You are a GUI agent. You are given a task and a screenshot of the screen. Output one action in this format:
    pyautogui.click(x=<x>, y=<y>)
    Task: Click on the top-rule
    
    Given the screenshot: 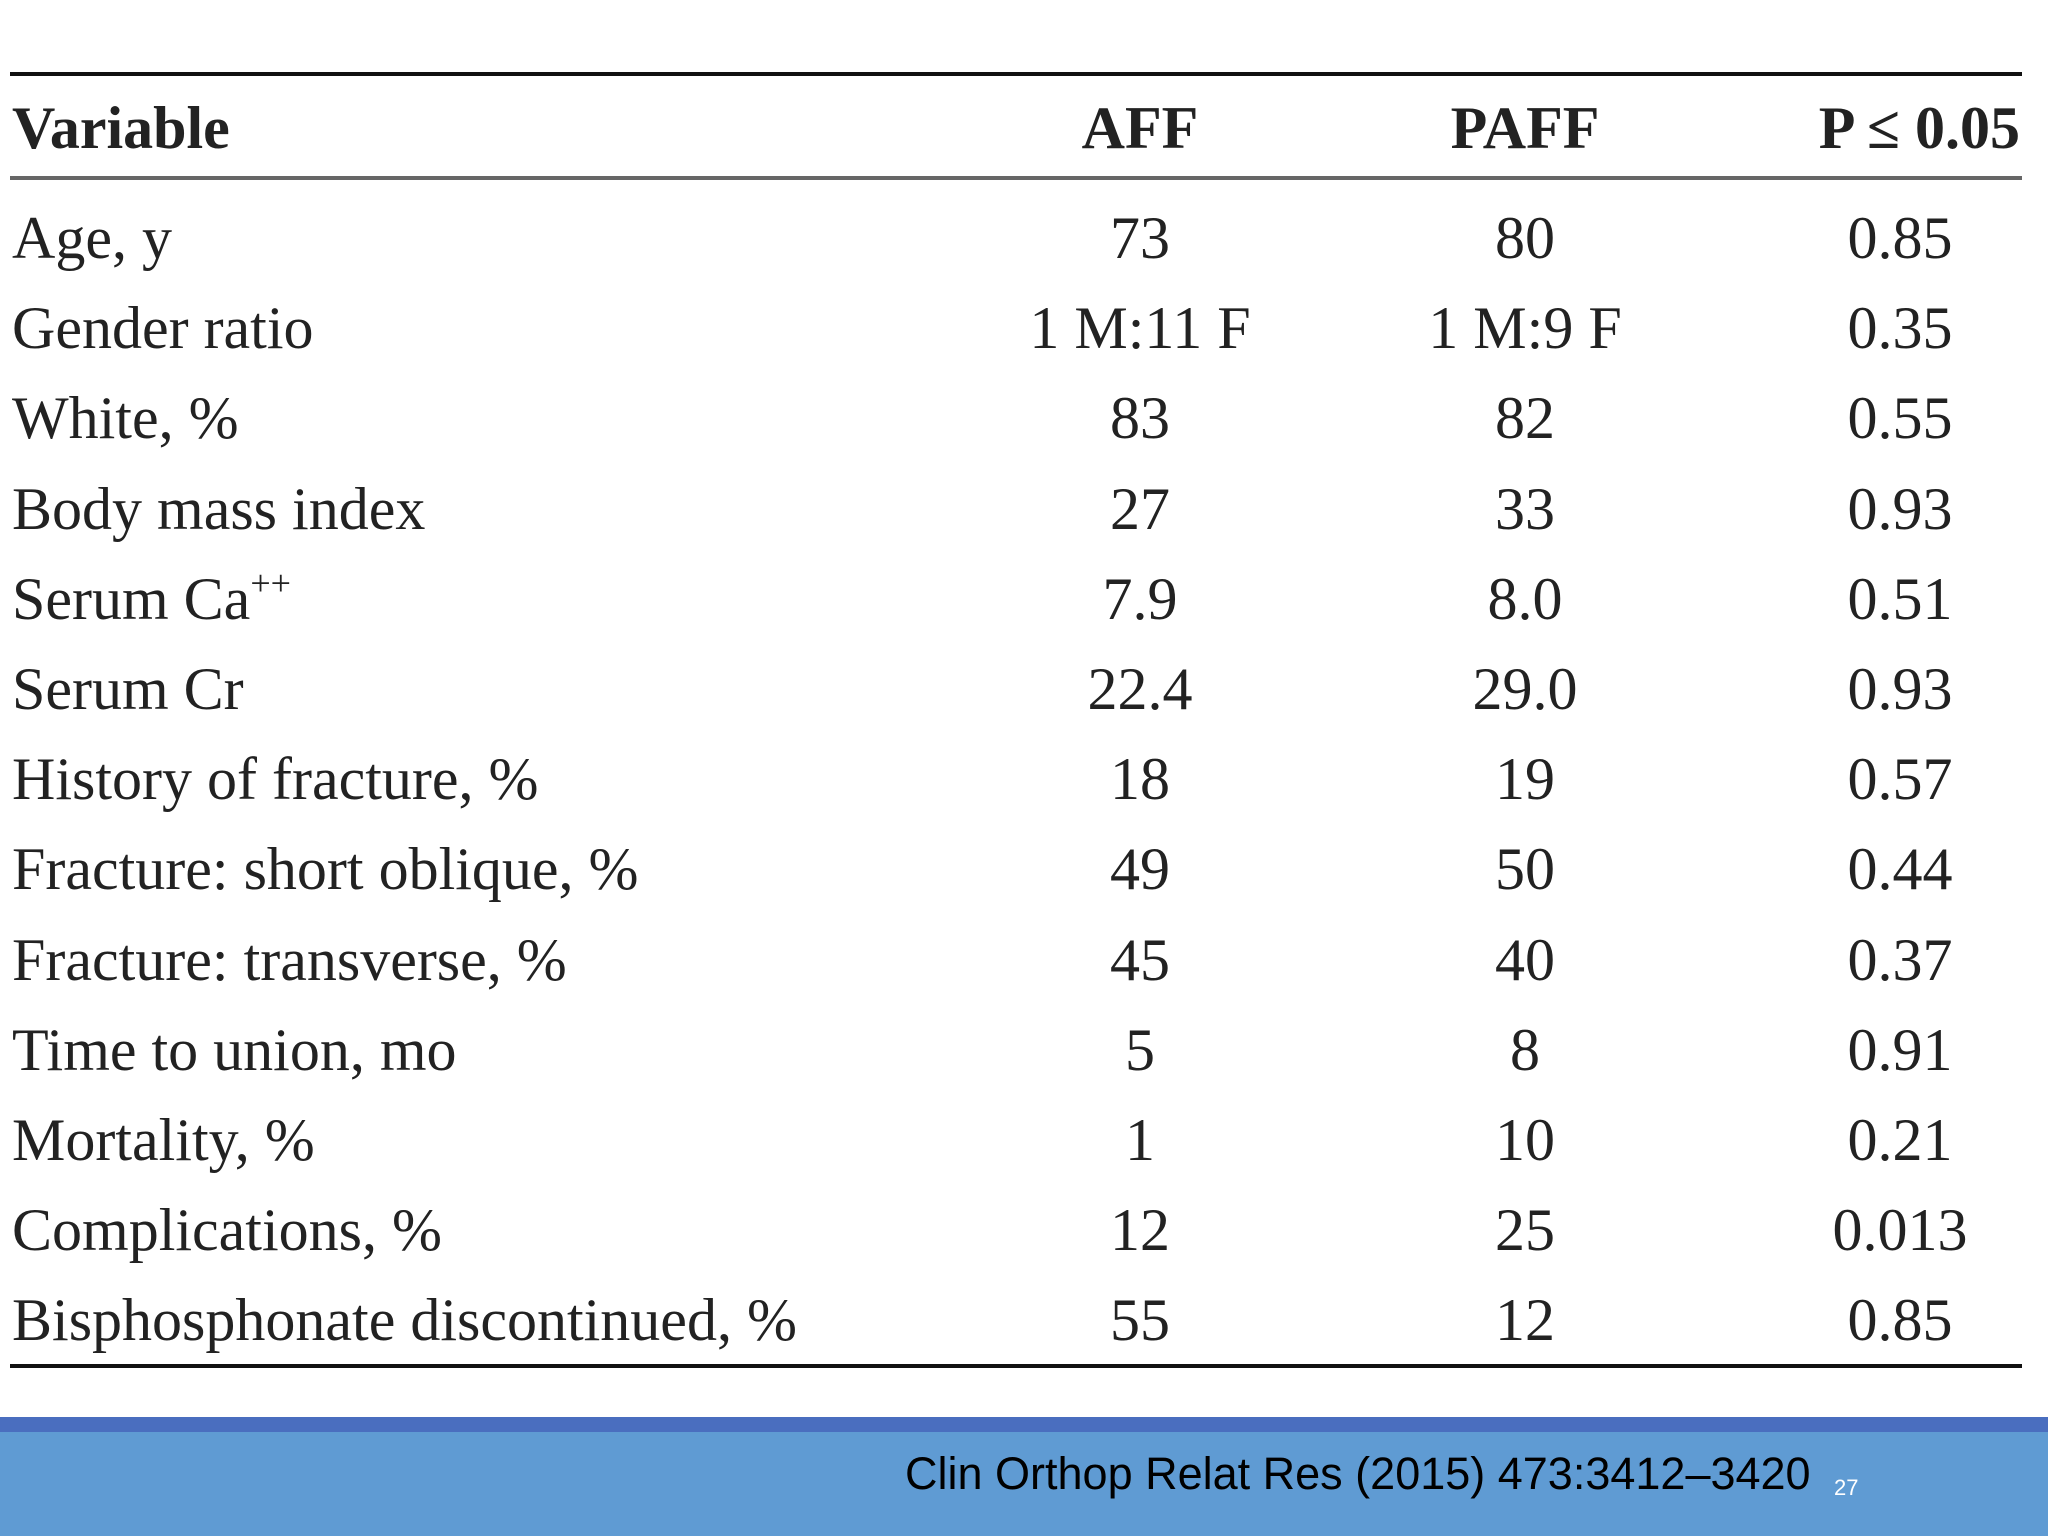 What is the action you would take?
    pyautogui.click(x=1016, y=74)
    